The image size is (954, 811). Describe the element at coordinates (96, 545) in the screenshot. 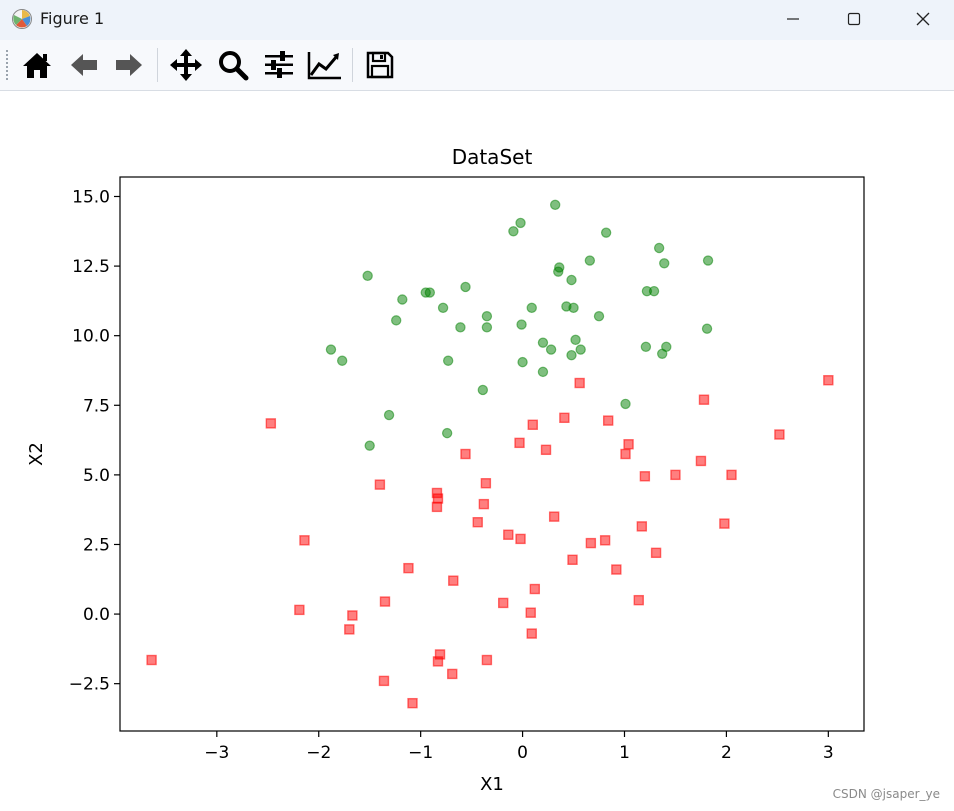

I see `y-tick-label: 2.5` at that location.